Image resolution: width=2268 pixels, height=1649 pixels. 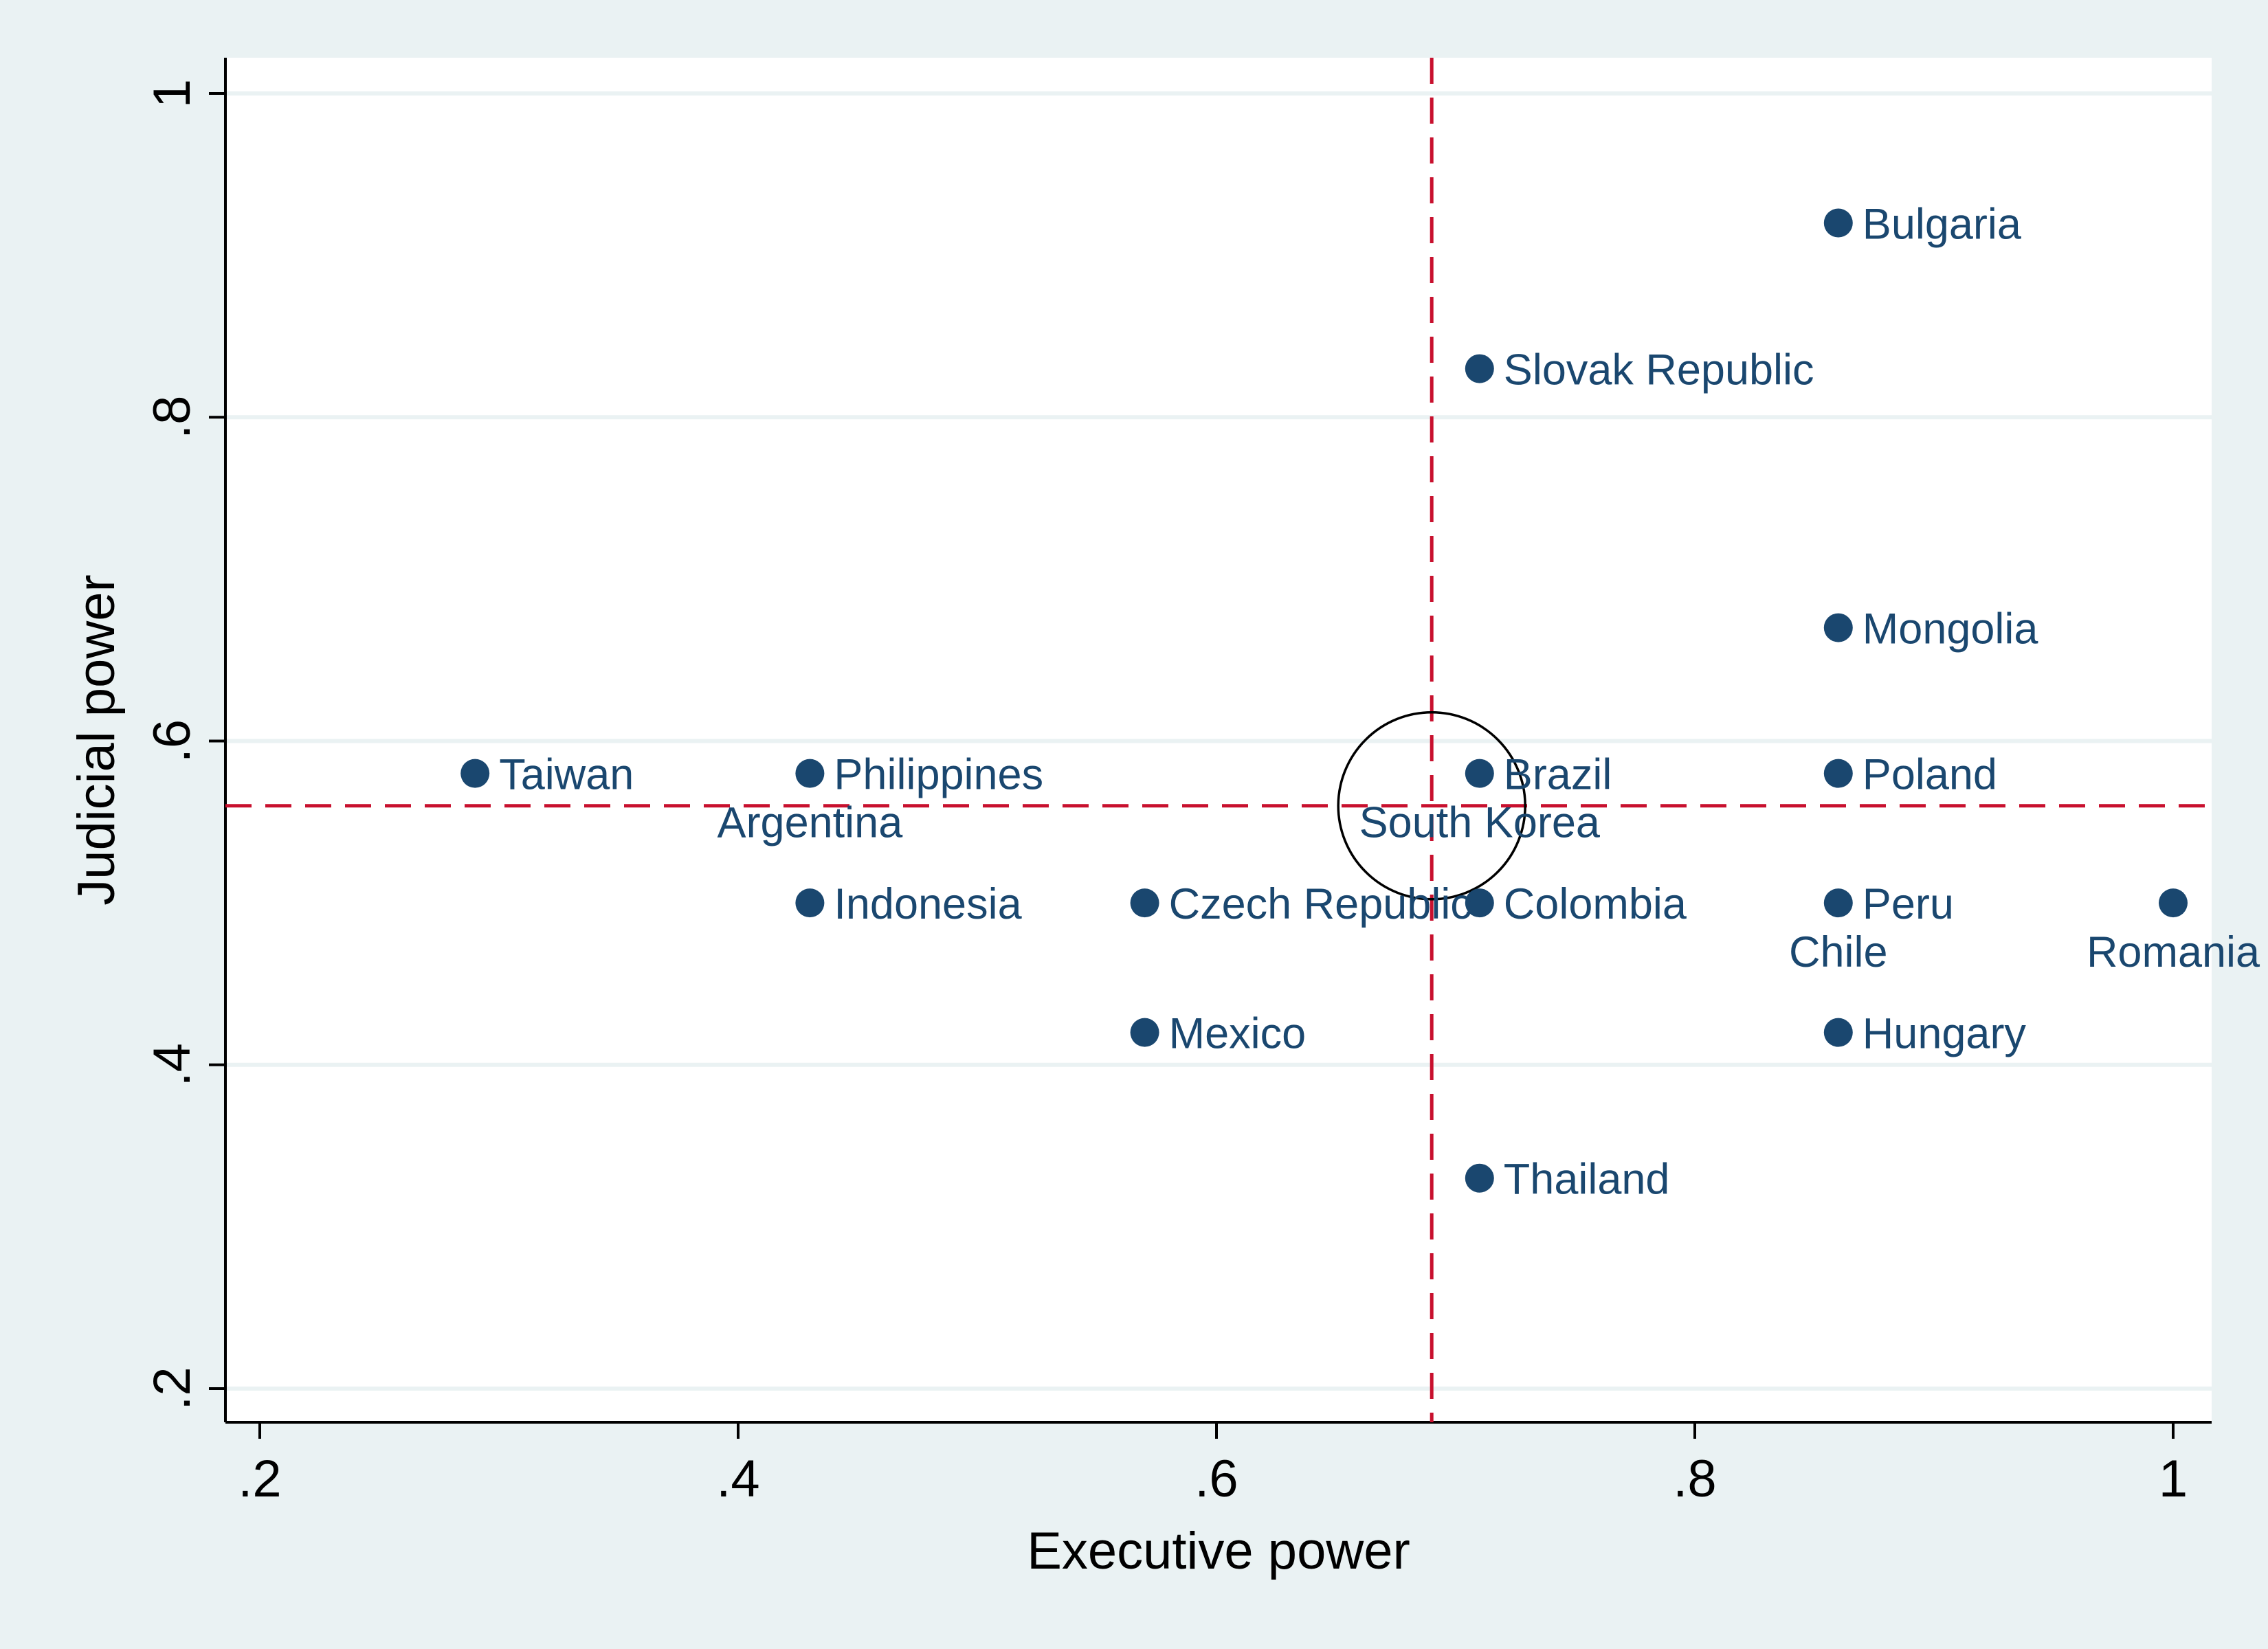 What do you see at coordinates (96, 740) in the screenshot?
I see `y-axis-title: Judicial power` at bounding box center [96, 740].